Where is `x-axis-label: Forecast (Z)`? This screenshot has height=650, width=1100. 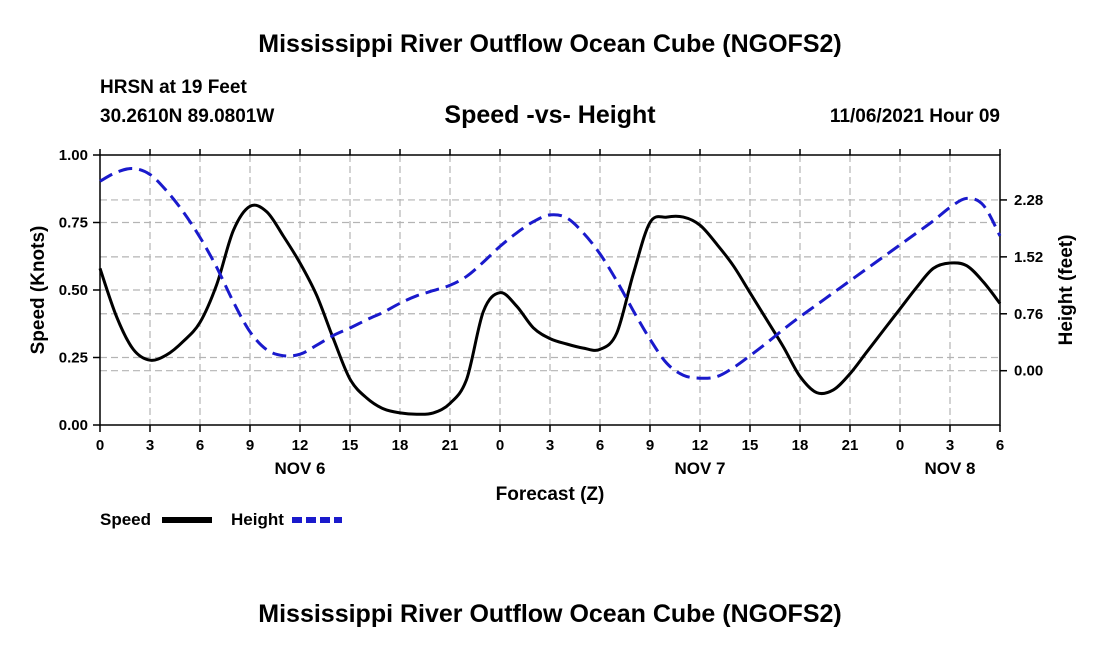 x-axis-label: Forecast (Z) is located at coordinates (550, 494).